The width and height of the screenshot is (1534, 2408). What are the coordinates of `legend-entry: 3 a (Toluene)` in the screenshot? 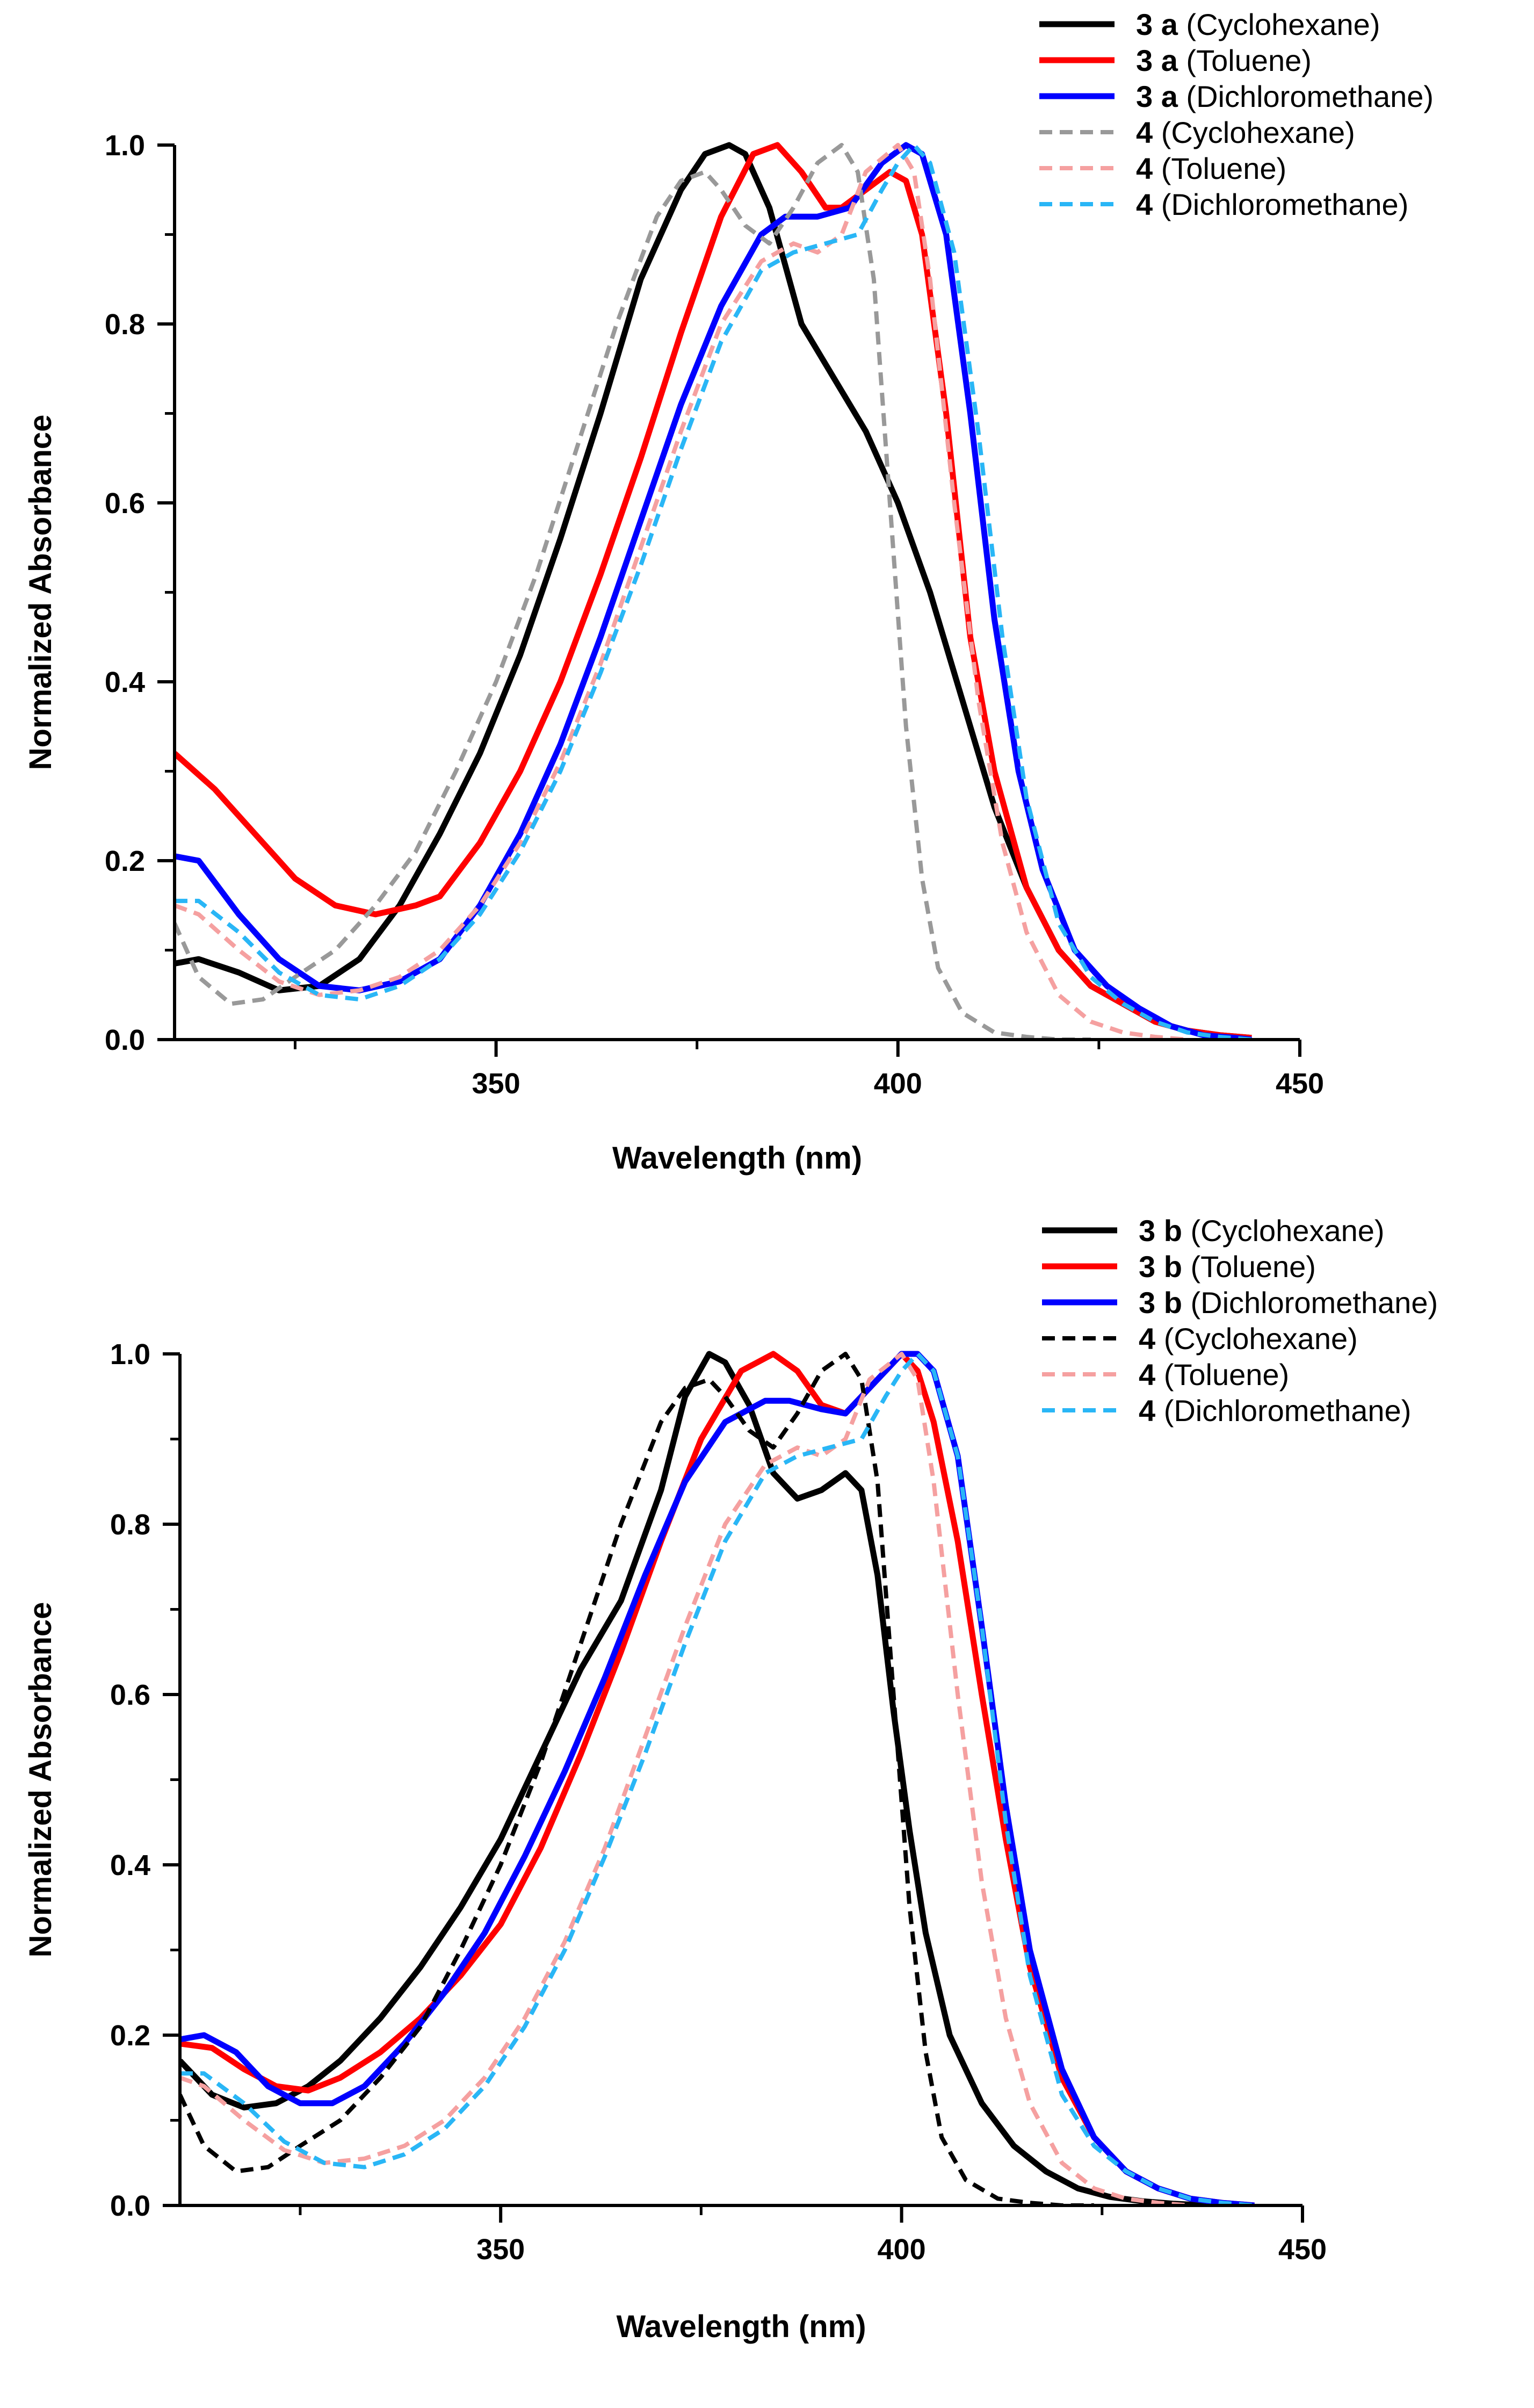 It's located at (1224, 60).